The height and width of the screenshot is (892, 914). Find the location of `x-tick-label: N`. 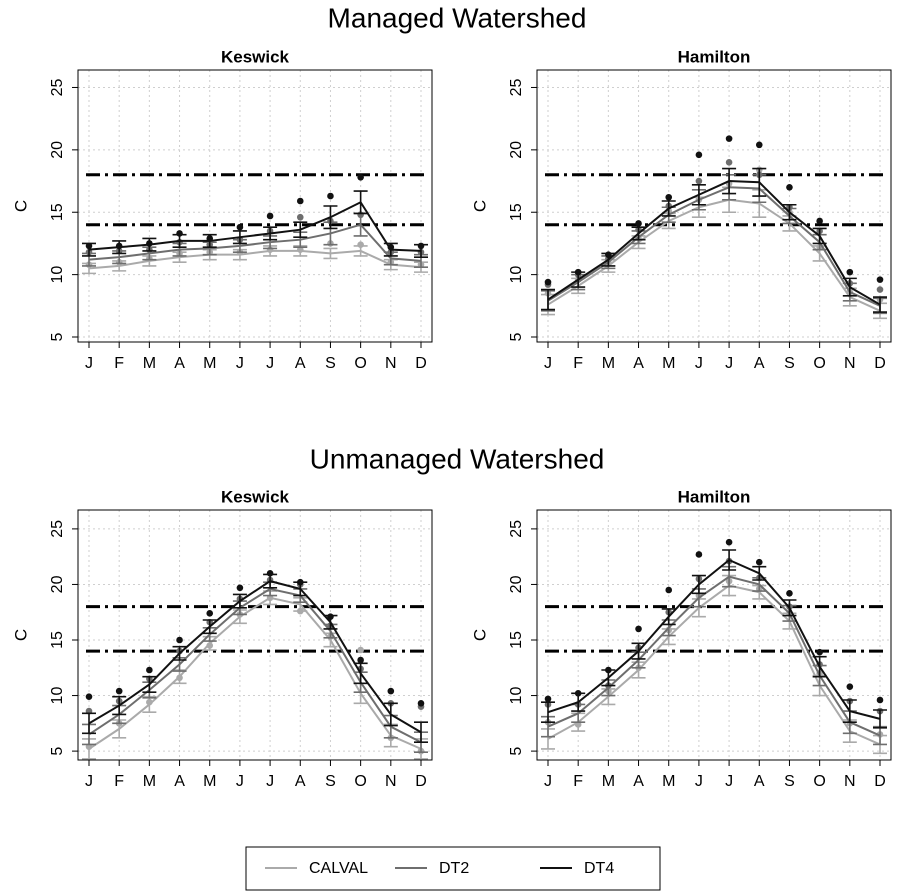

x-tick-label: N is located at coordinates (391, 781).